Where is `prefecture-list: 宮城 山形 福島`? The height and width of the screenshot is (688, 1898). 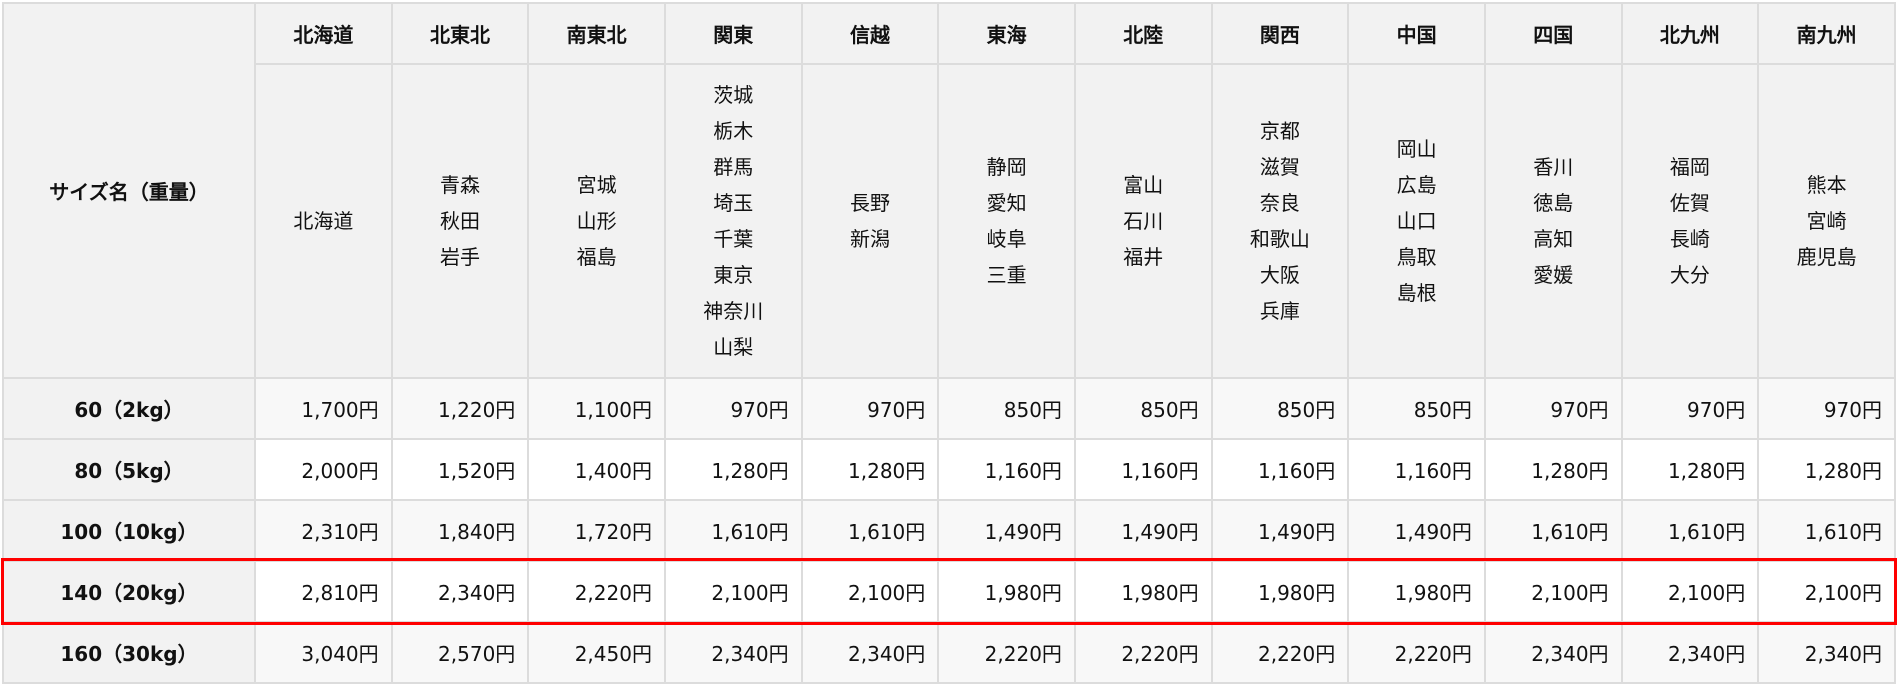
prefecture-list: 宮城 山形 福島 is located at coordinates (596, 221).